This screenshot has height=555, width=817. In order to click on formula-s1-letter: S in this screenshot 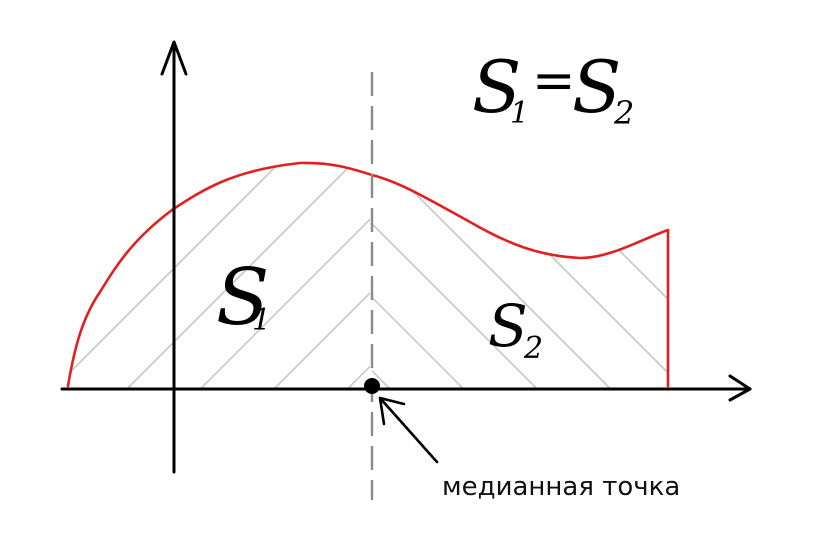, I will do `click(496, 87)`.